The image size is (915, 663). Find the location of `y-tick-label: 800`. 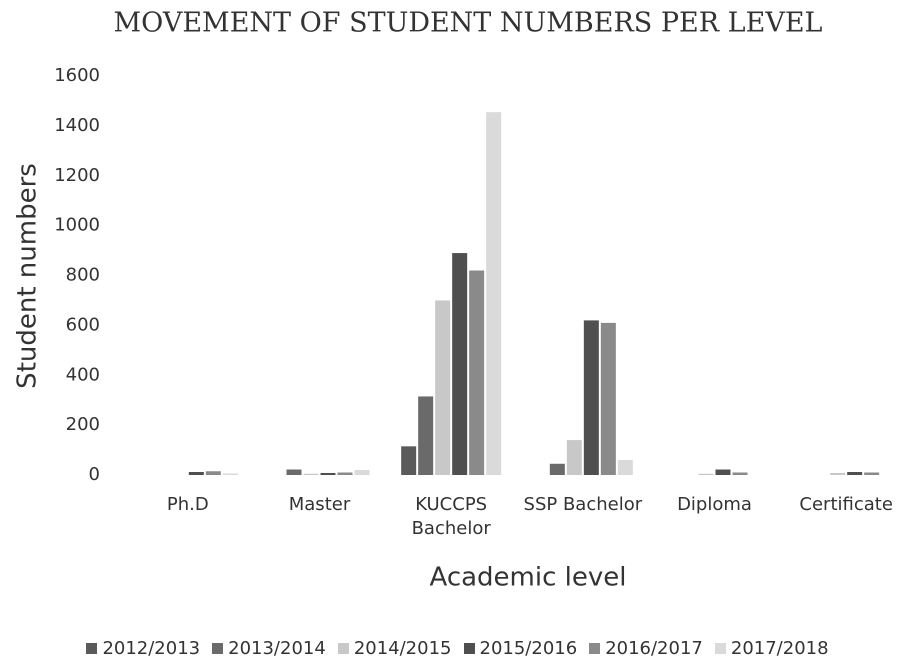

y-tick-label: 800 is located at coordinates (83, 275).